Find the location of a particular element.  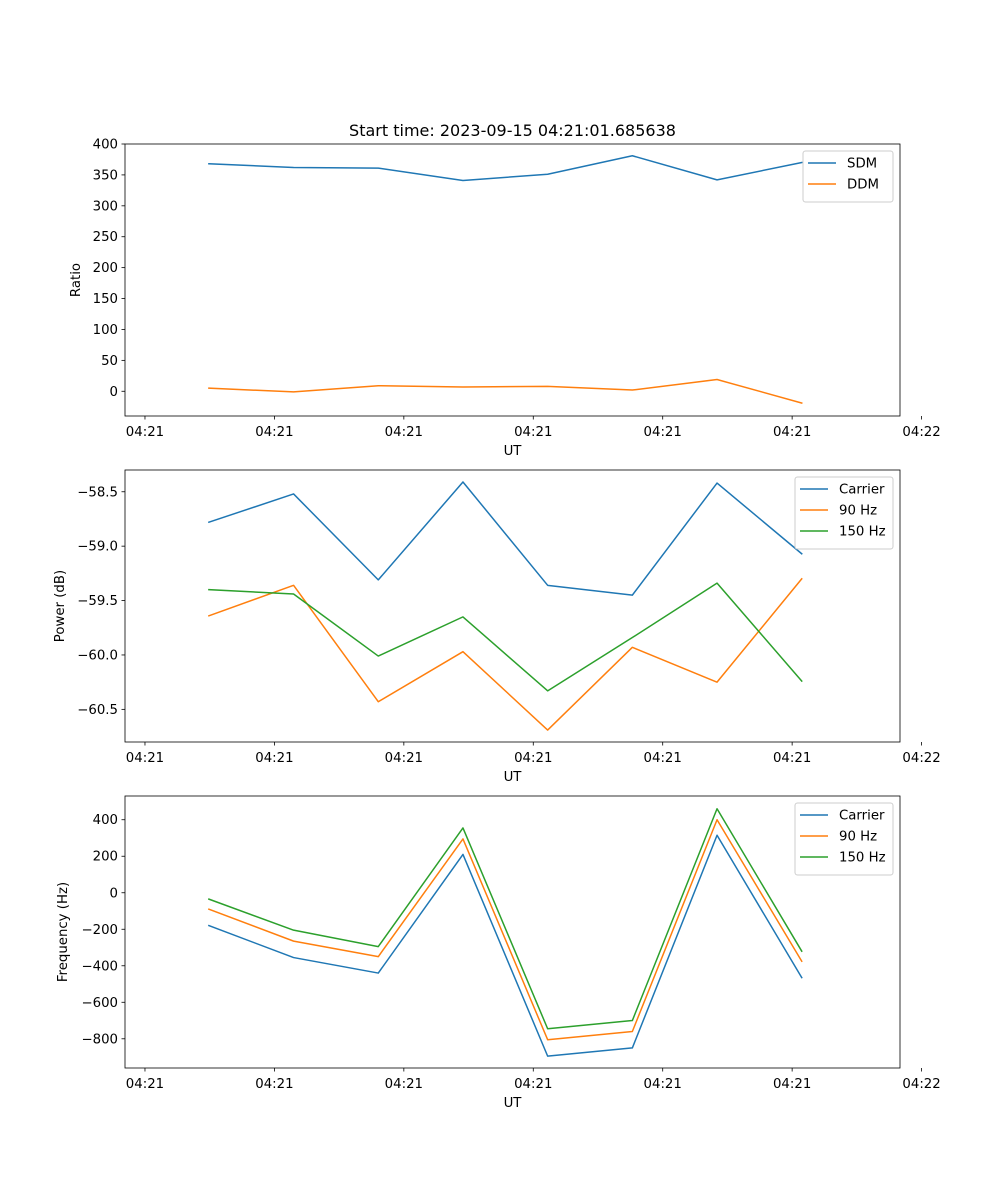

series-line-sdm is located at coordinates (505, 168).